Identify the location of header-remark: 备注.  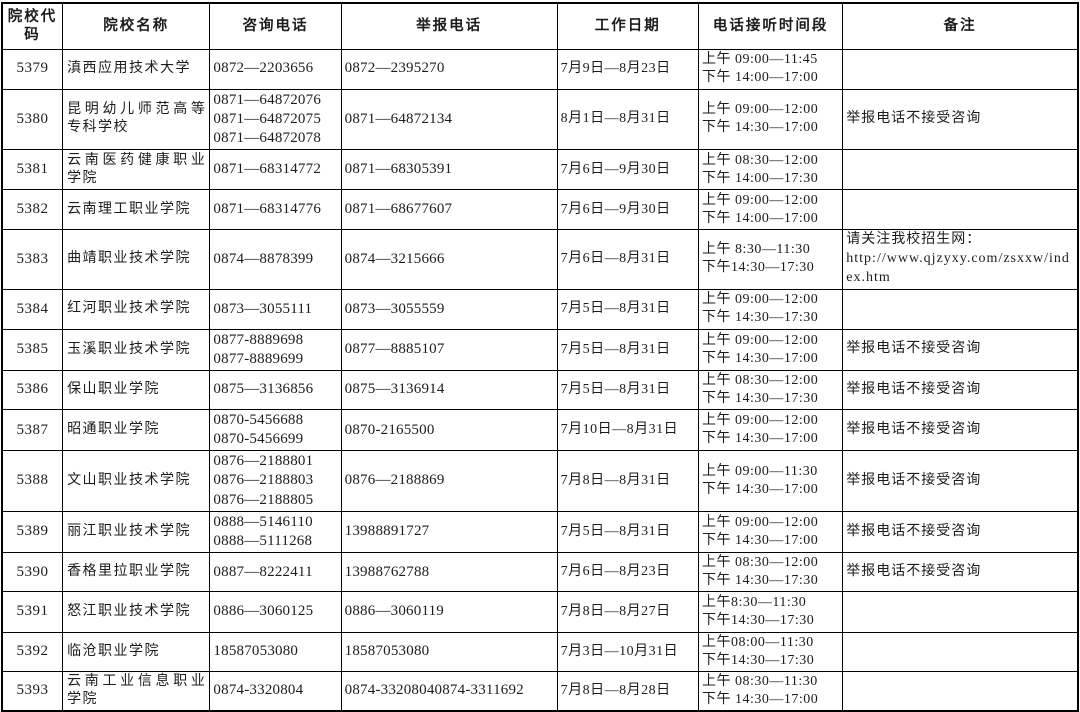
(960, 26).